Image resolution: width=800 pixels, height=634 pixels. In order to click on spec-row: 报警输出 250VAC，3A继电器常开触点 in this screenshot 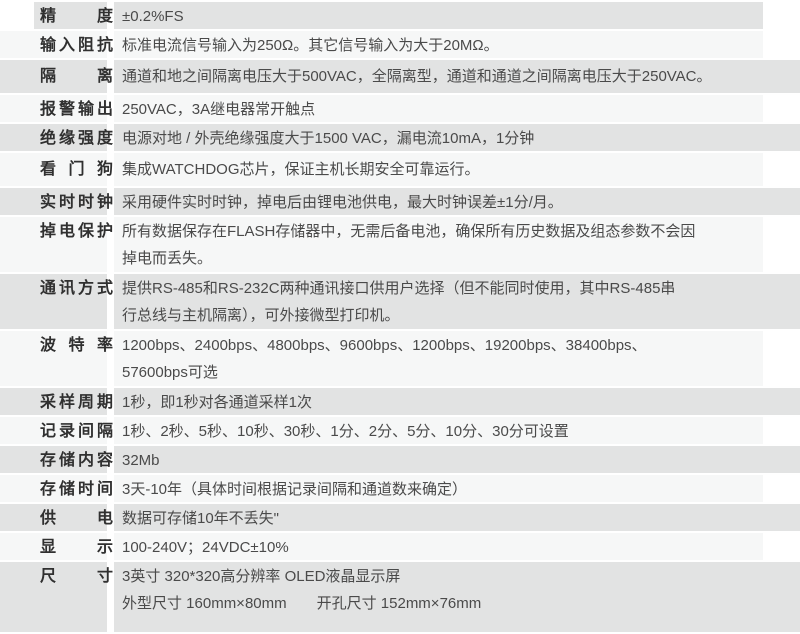, I will do `click(400, 109)`.